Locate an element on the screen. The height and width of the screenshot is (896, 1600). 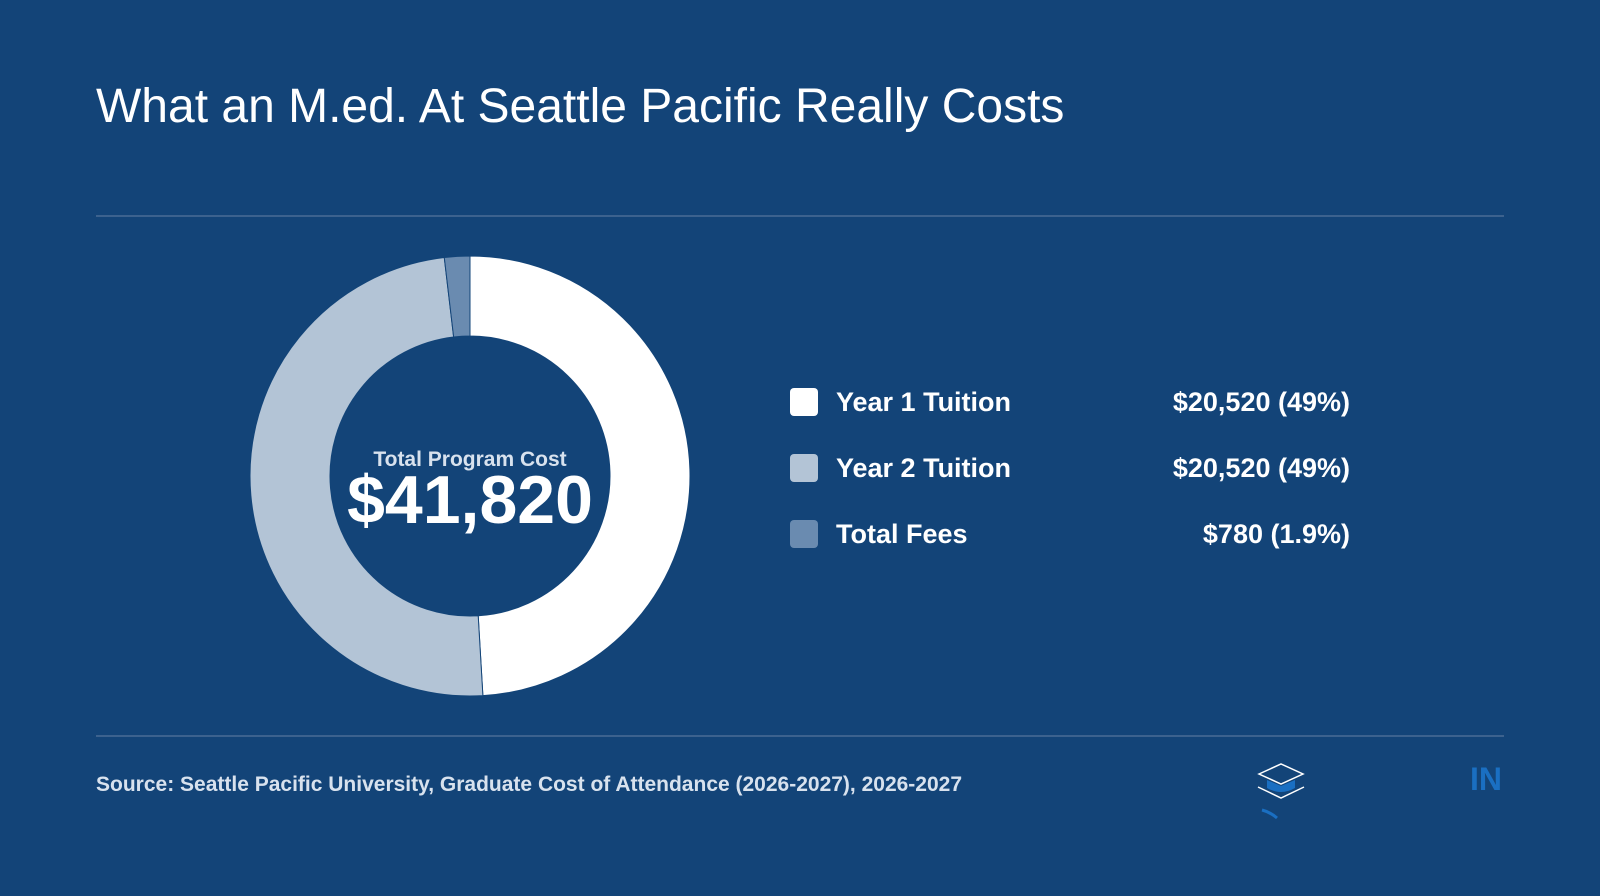
logo-text: IN is located at coordinates (1486, 779).